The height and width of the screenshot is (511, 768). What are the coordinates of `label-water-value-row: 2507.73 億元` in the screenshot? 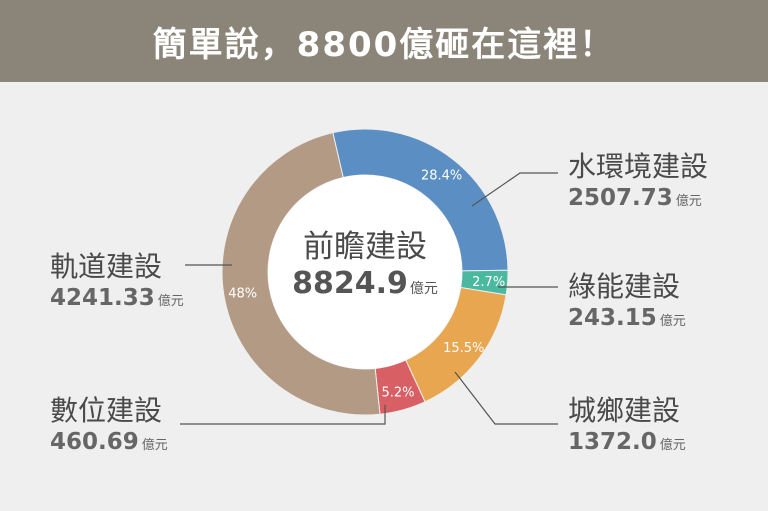 It's located at (638, 200).